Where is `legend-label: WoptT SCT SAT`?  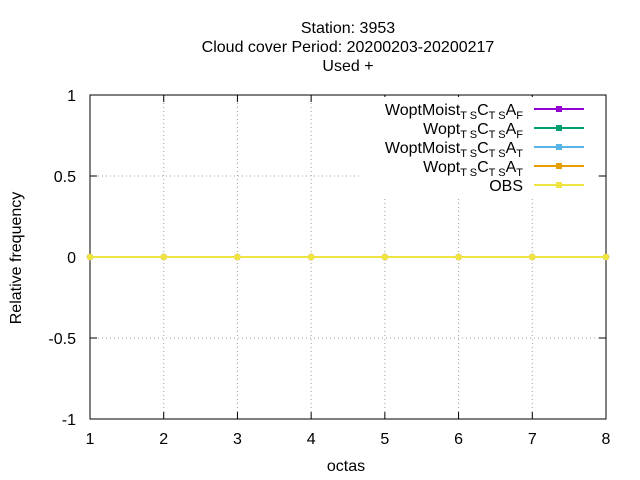
legend-label: WoptT SCT SAT is located at coordinates (473, 169).